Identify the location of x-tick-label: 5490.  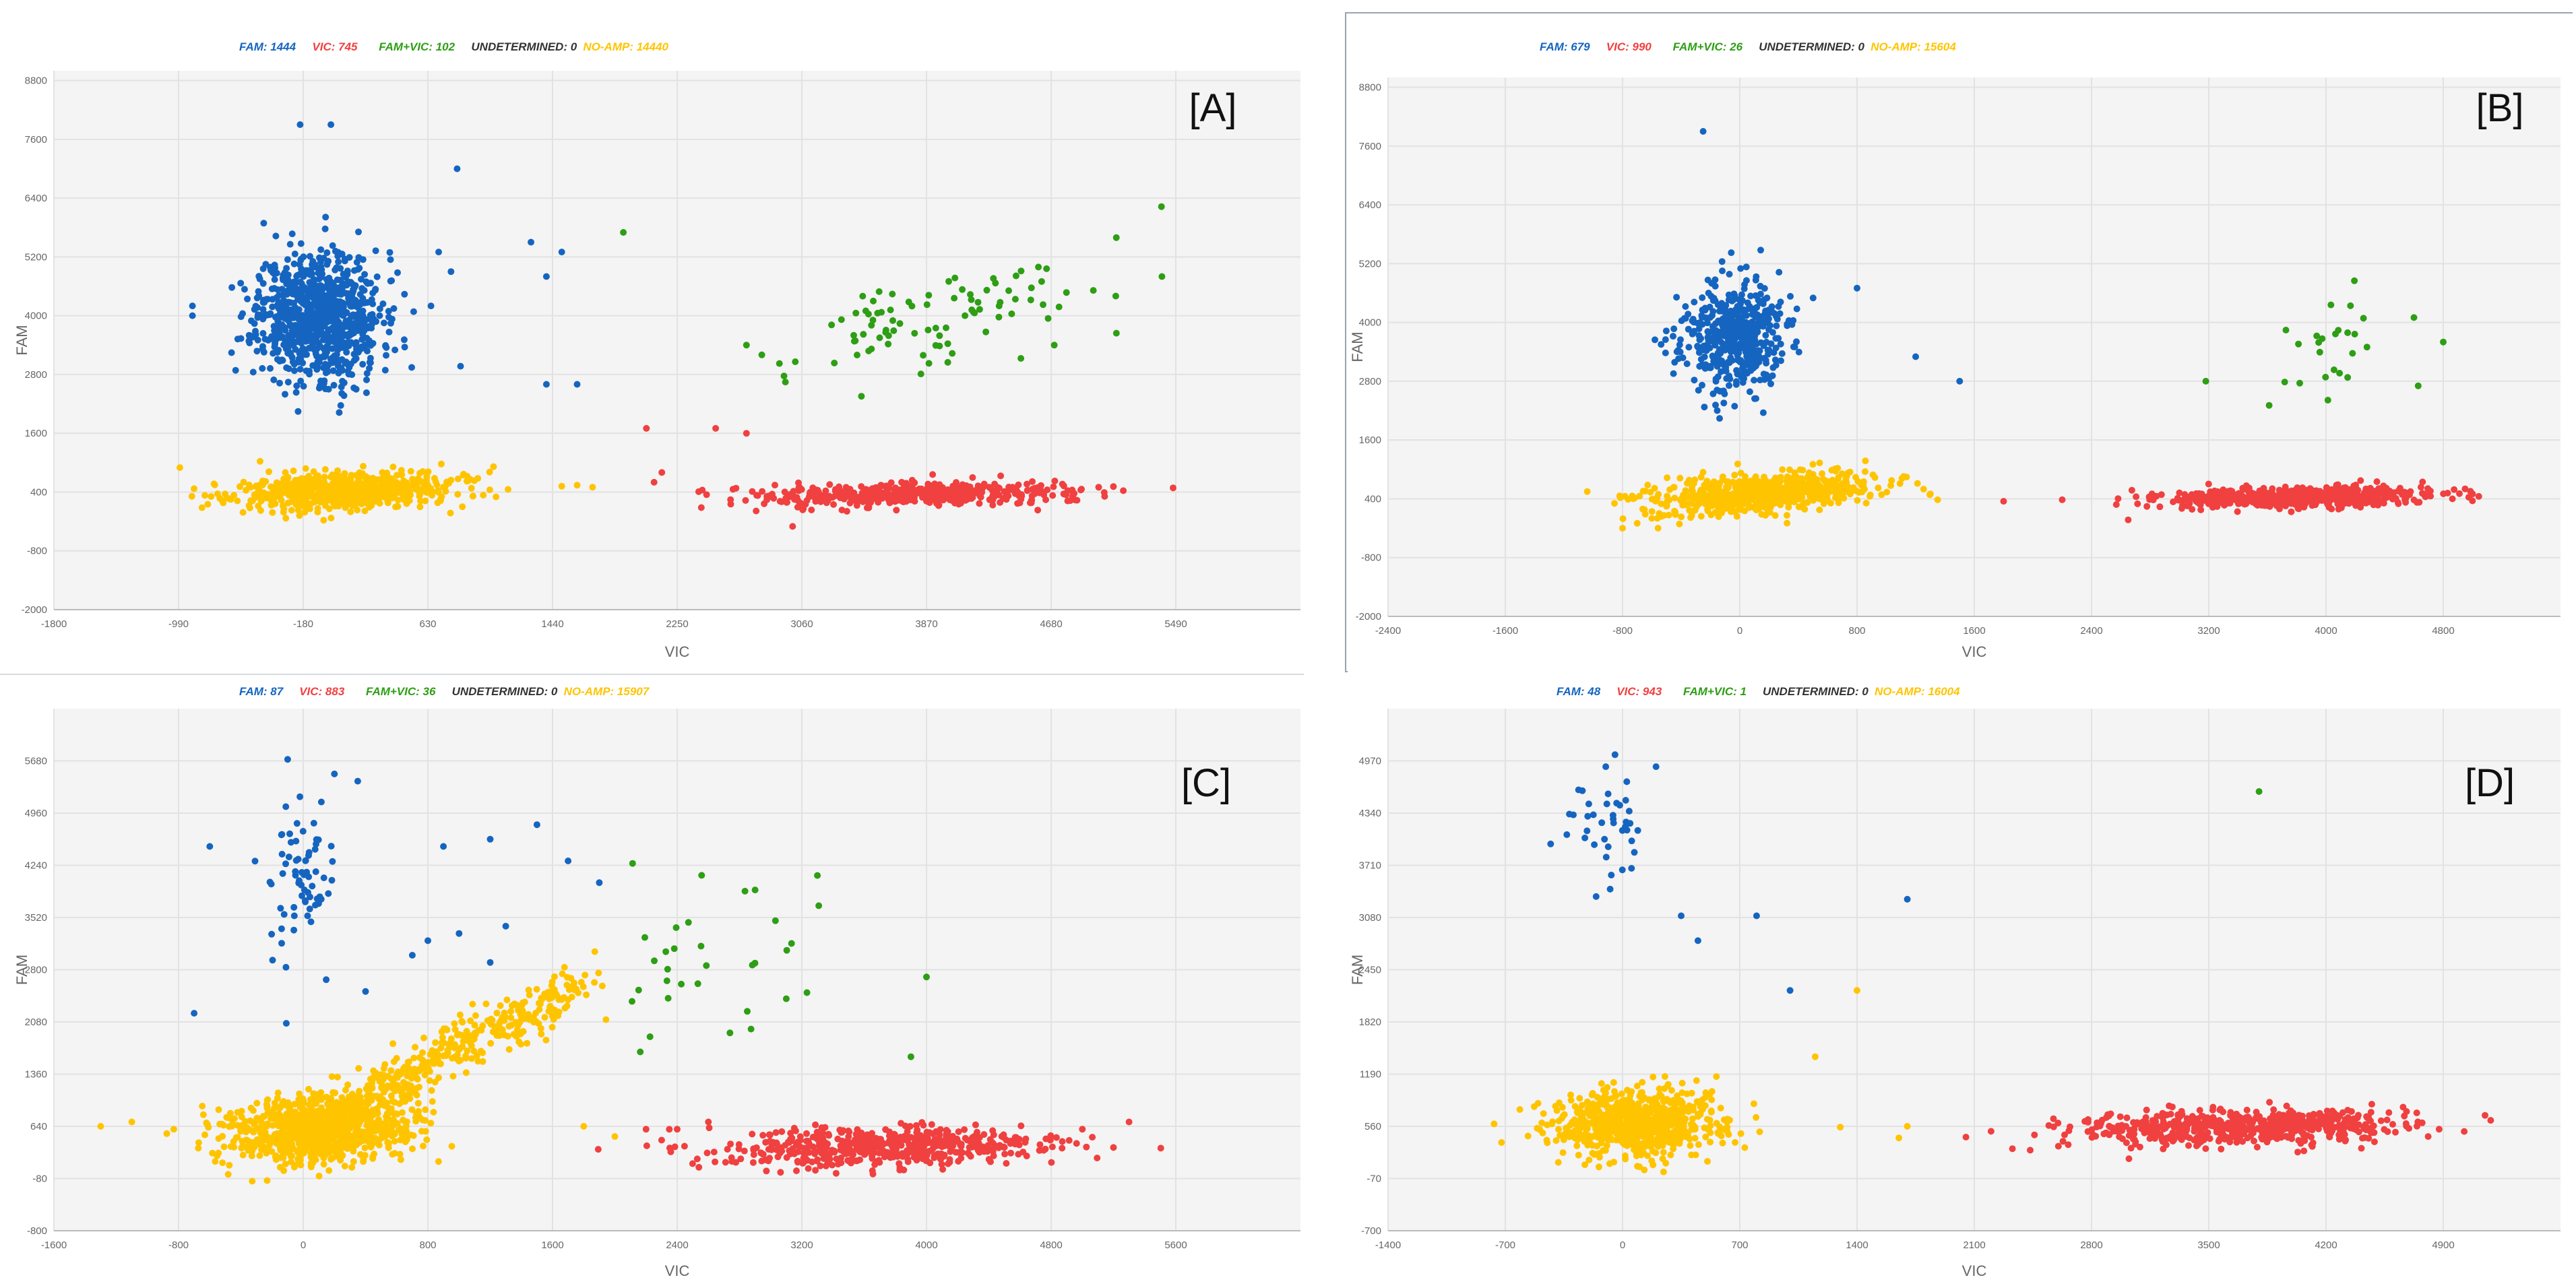
(1175, 624).